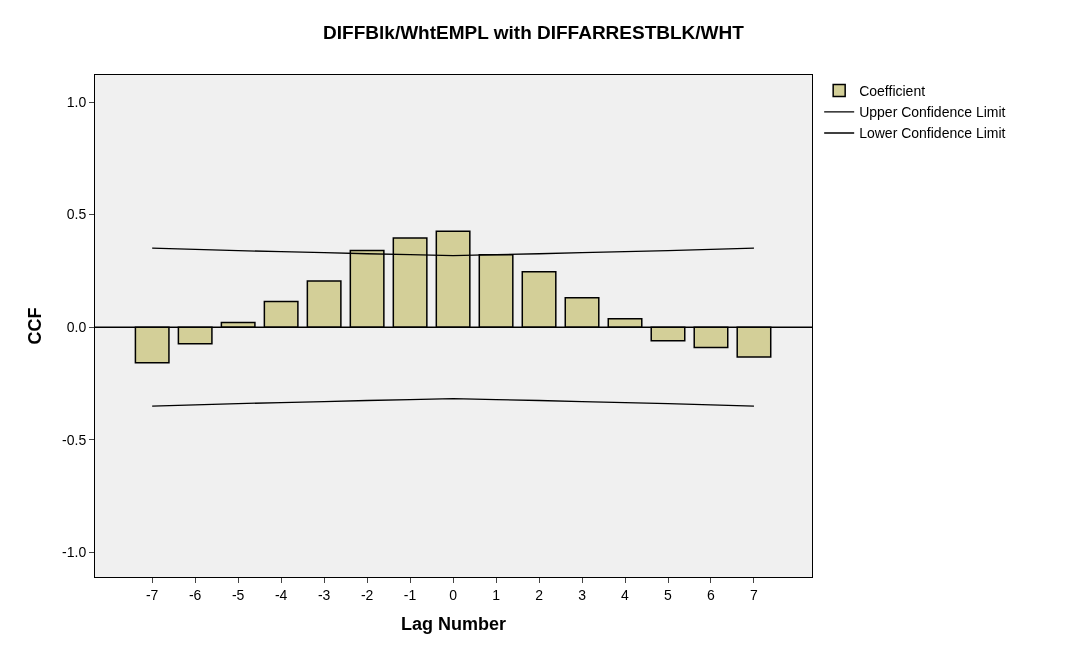 The height and width of the screenshot is (647, 1067). I want to click on y-tick-label: 1.0, so click(76, 101).